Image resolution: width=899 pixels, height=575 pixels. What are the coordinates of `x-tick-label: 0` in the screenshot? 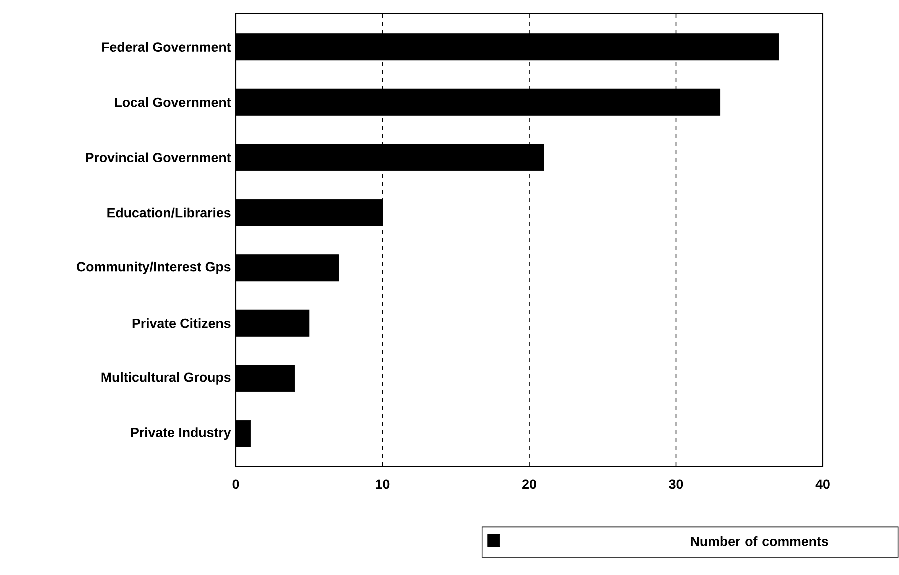 It's located at (236, 485).